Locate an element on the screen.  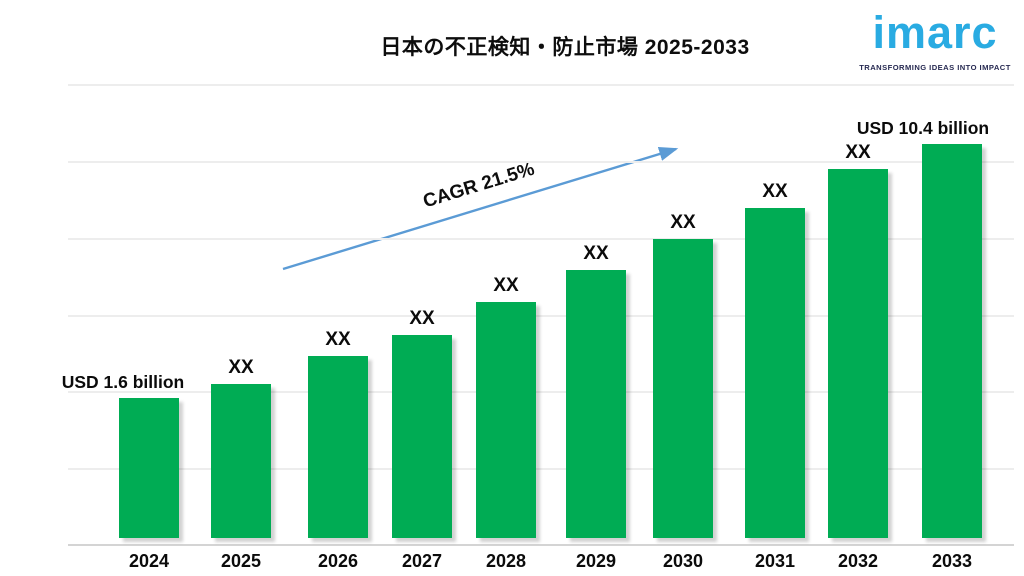
x-axis-label-2028: 2028 is located at coordinates (506, 561).